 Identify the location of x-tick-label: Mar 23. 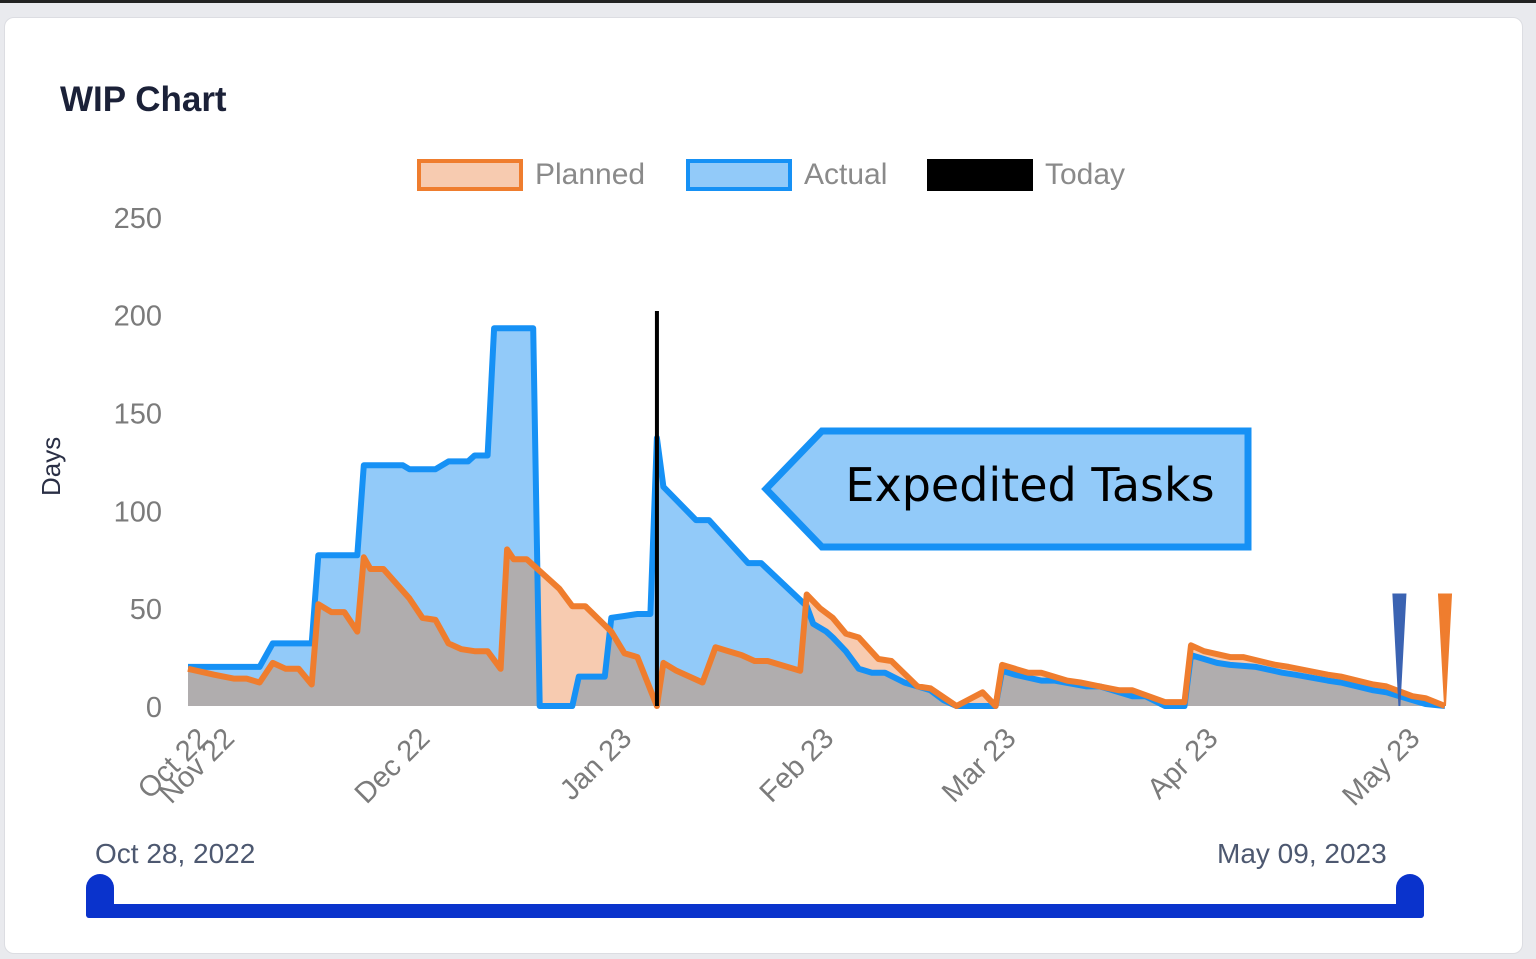
(979, 765).